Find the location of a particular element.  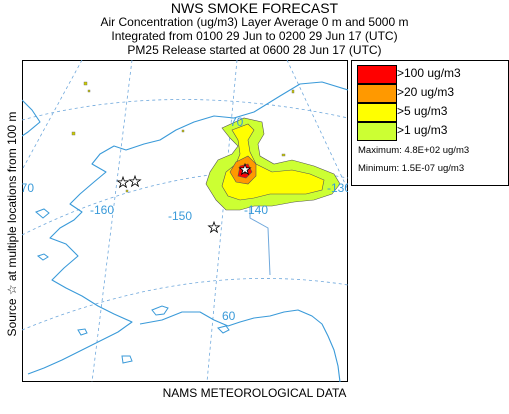

legend-swatch-red is located at coordinates (377, 74).